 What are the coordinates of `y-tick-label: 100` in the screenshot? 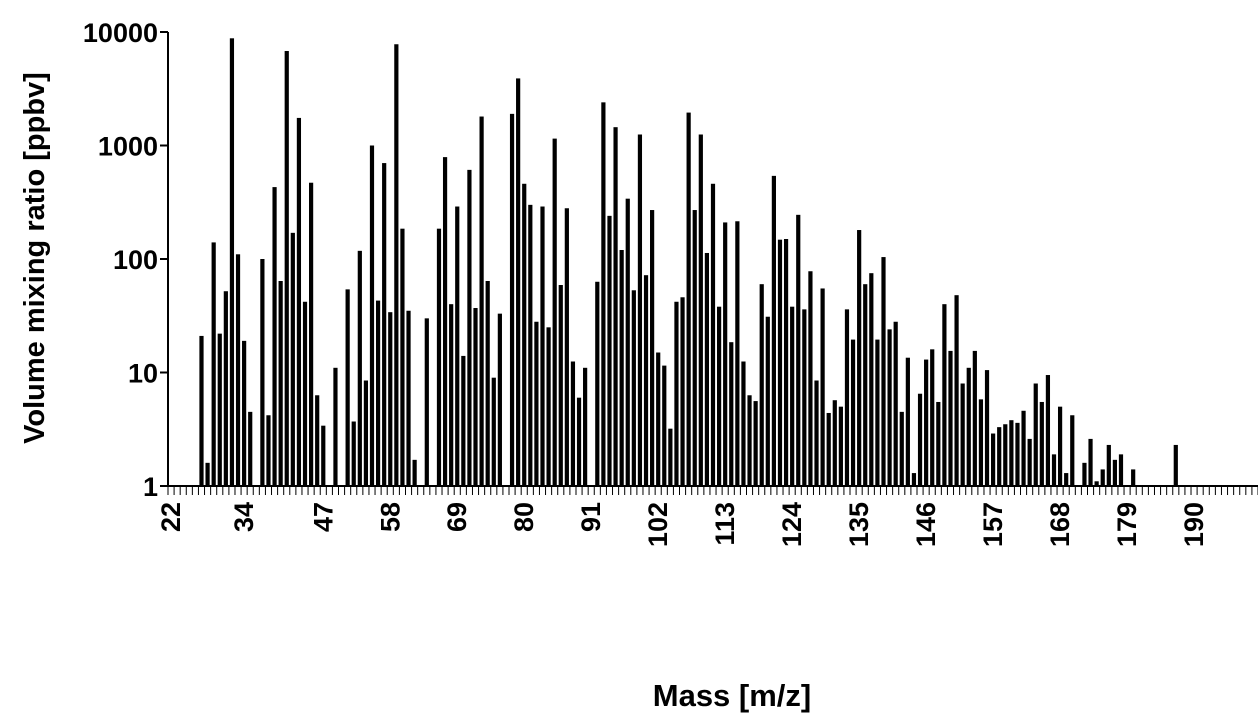 It's located at (135, 260).